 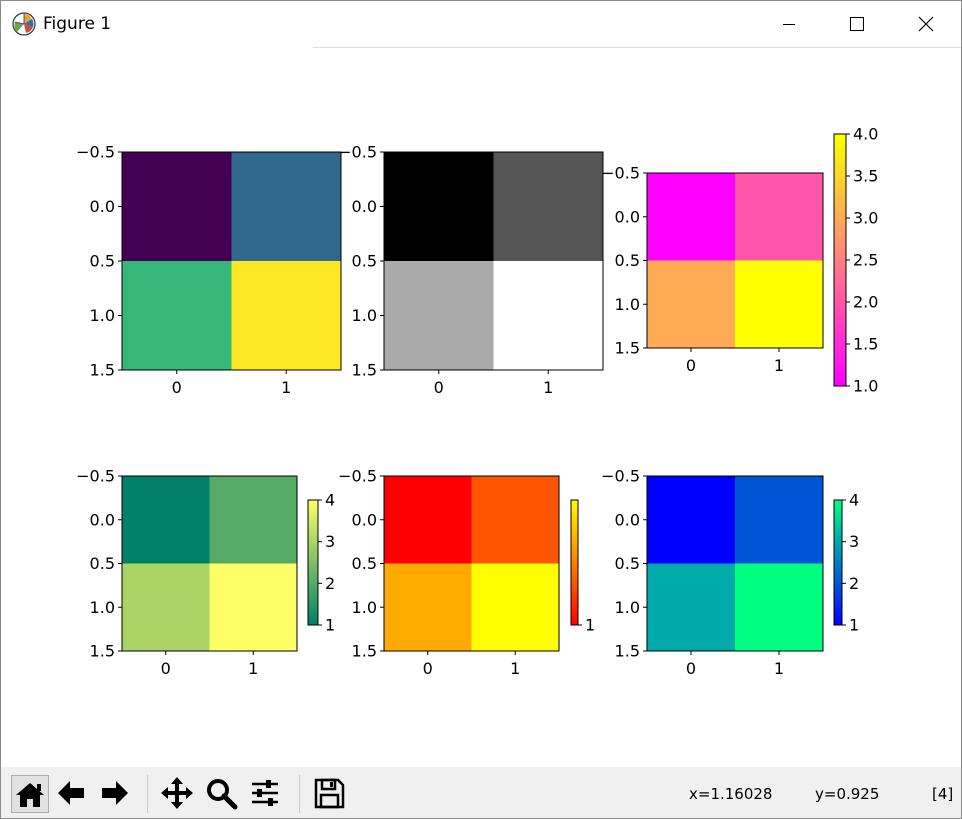 What do you see at coordinates (637, 47) in the screenshot?
I see `title-divider` at bounding box center [637, 47].